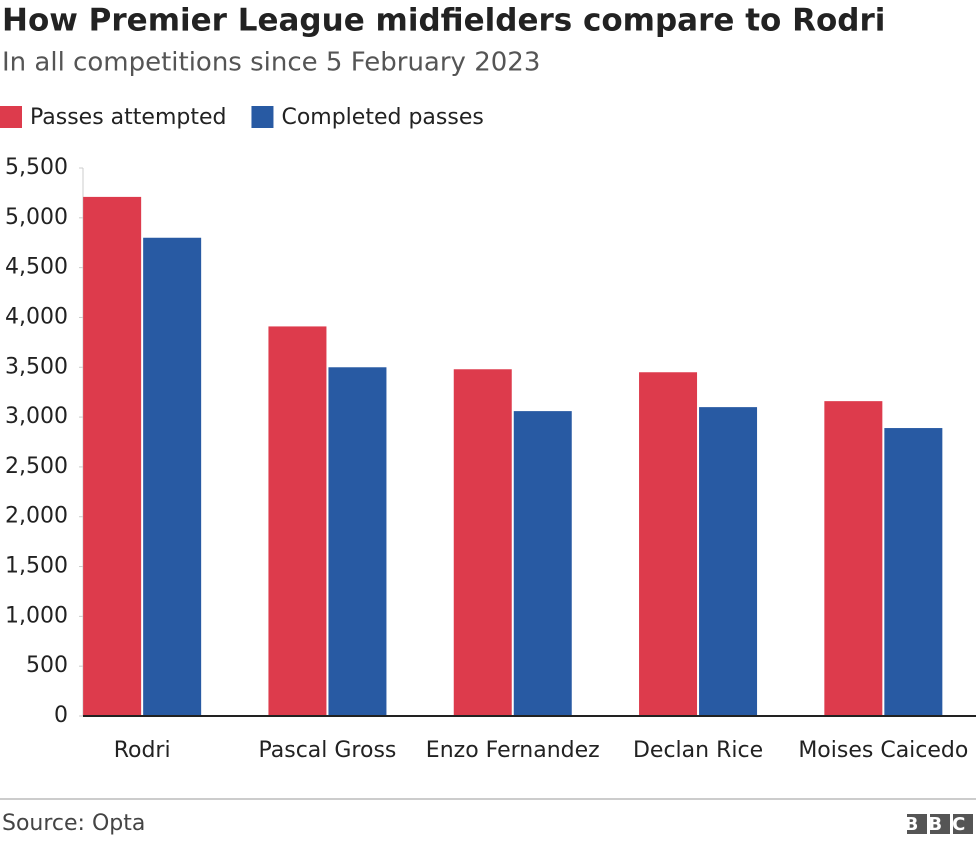  Describe the element at coordinates (36, 167) in the screenshot. I see `y-tick-label: 5,500` at that location.